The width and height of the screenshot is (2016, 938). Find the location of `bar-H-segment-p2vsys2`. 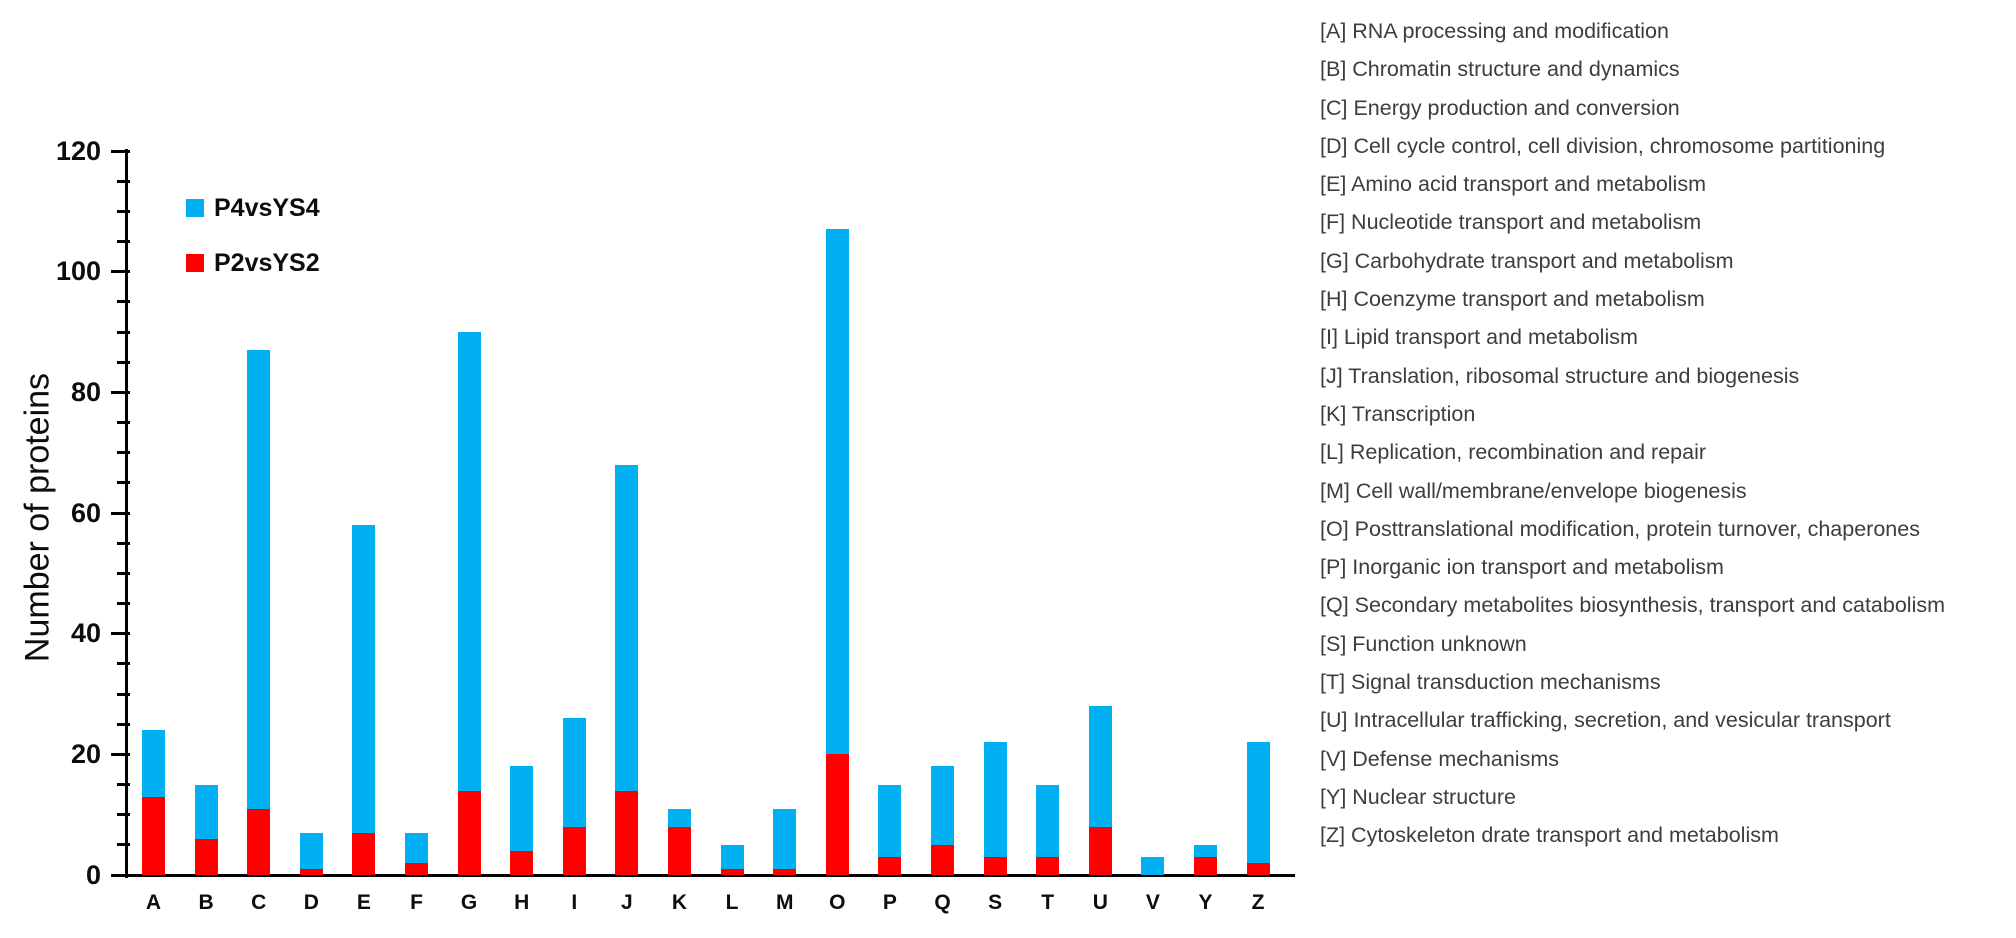

bar-H-segment-p2vsys2 is located at coordinates (522, 862).